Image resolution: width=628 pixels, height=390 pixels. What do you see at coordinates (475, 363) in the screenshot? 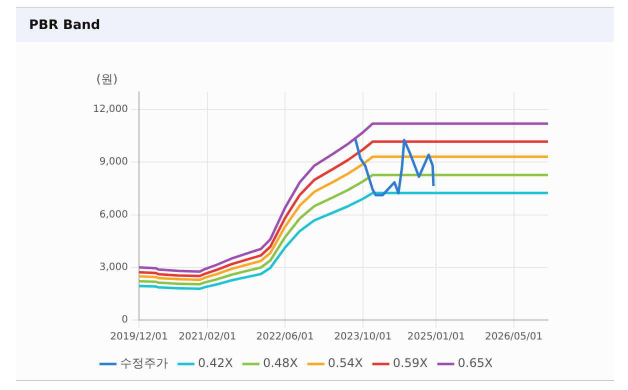
I see `legend-label: 0.65X` at bounding box center [475, 363].